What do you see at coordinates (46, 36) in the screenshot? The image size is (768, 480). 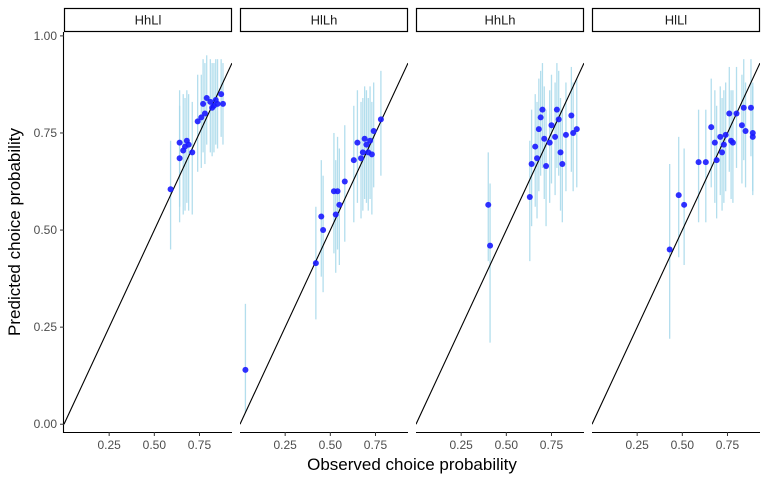 I see `y-tick-label: 1.00` at bounding box center [46, 36].